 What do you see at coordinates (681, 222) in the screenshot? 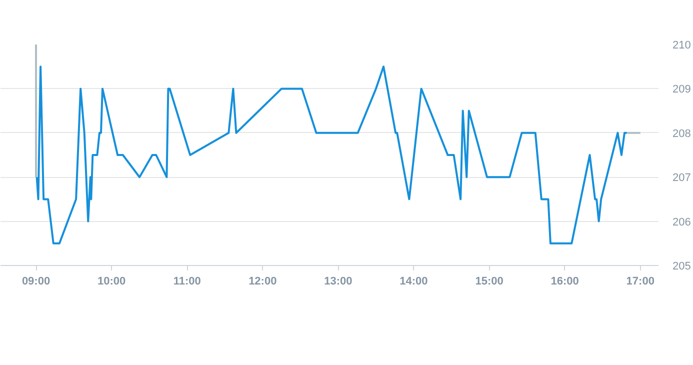
I see `y-tick-label: 206` at bounding box center [681, 222].